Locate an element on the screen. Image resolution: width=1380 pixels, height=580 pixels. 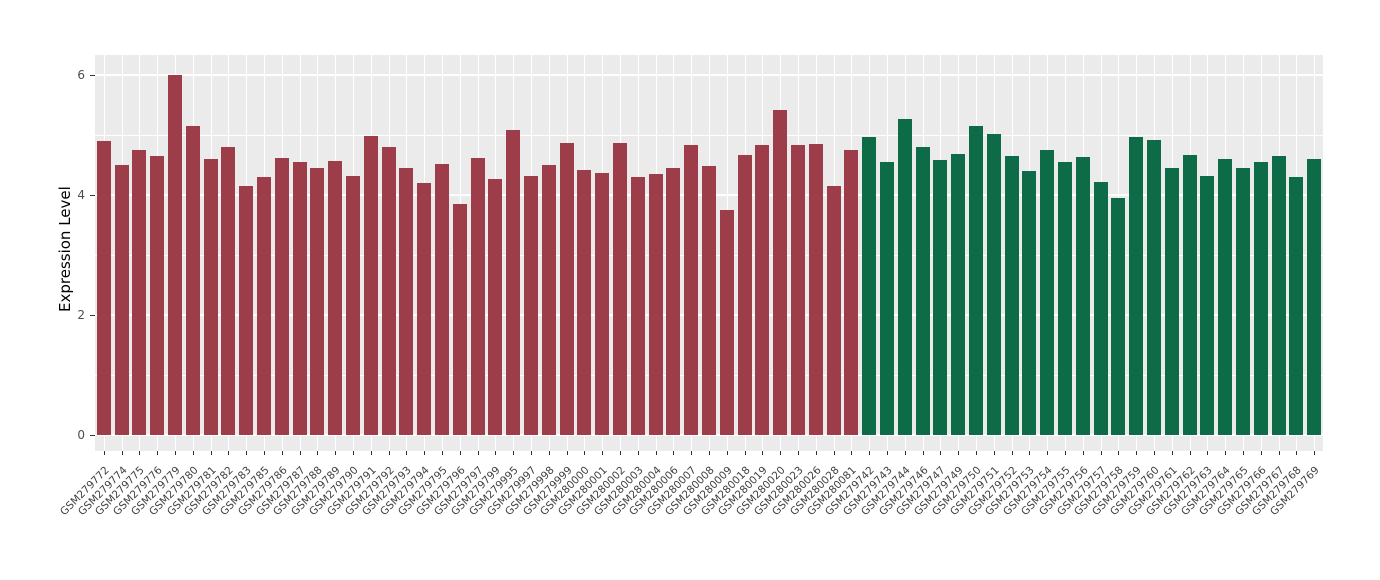
bar-GSM280019 is located at coordinates (762, 290).